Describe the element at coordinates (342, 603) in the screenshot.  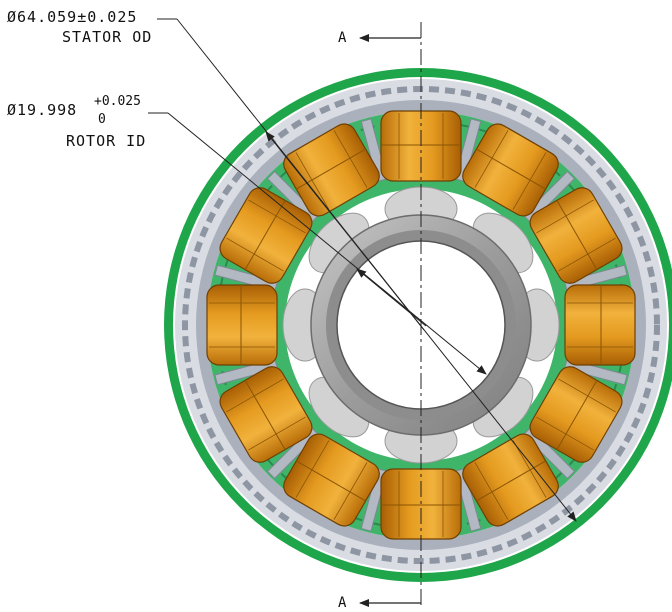
I see `section-label-bottom: A` at that location.